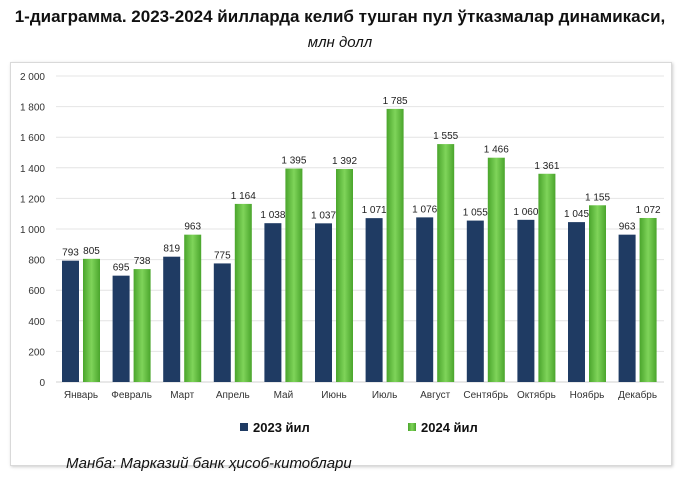 This screenshot has height=479, width=680. I want to click on data-label: 1 045, so click(576, 214).